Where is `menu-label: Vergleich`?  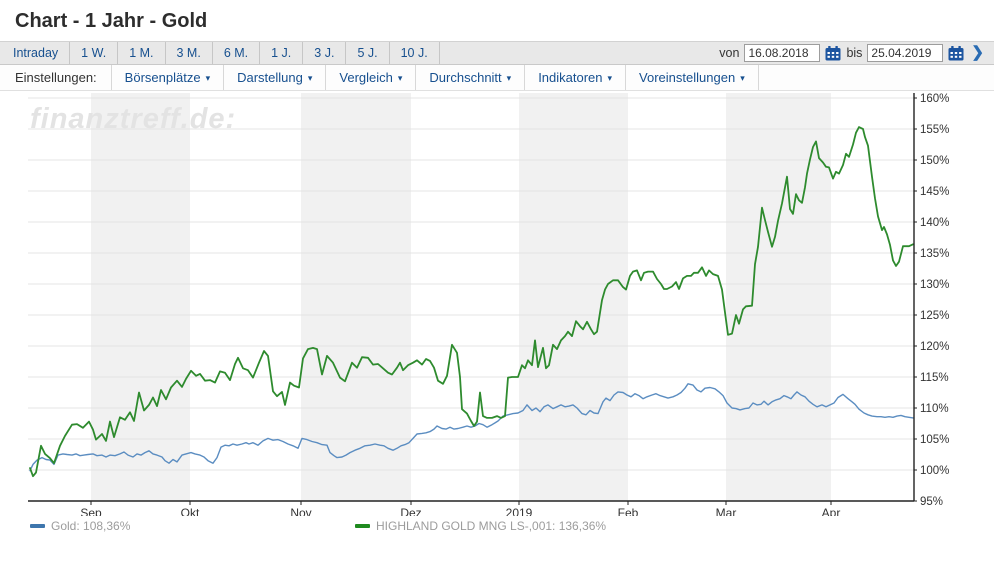
menu-label: Vergleich is located at coordinates (366, 77).